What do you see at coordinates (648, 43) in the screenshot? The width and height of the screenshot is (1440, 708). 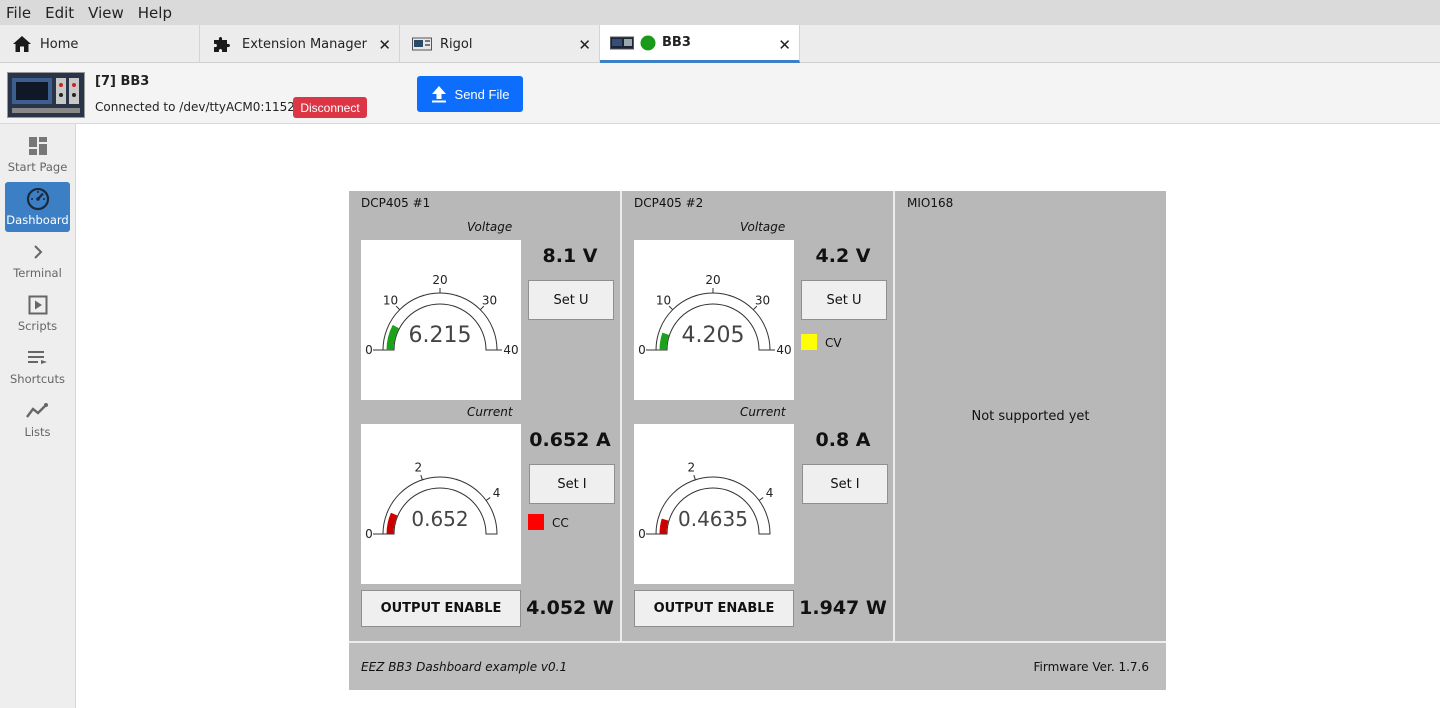 I see `connection-status-icon` at bounding box center [648, 43].